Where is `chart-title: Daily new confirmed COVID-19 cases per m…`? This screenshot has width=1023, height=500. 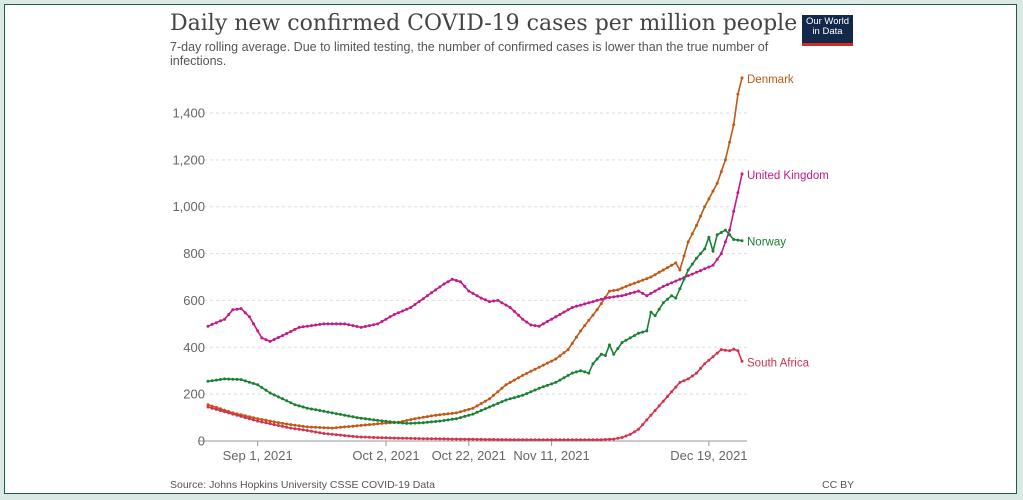
chart-title: Daily new confirmed COVID-19 cases per m… is located at coordinates (484, 23).